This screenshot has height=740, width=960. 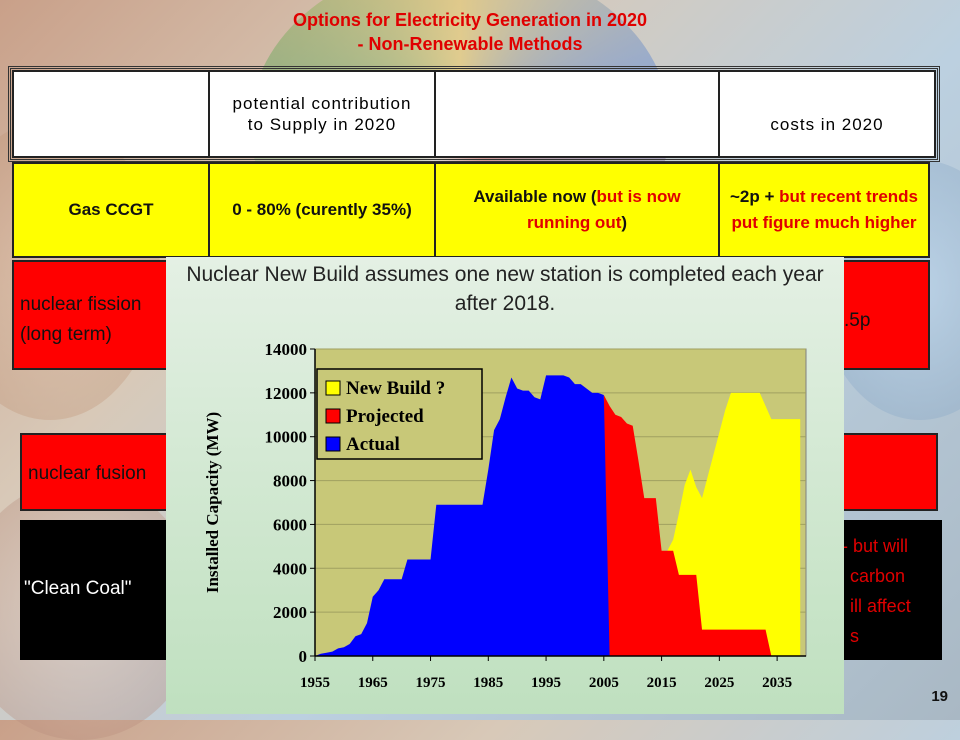 I want to click on y-tick-label: 14000, so click(x=286, y=349).